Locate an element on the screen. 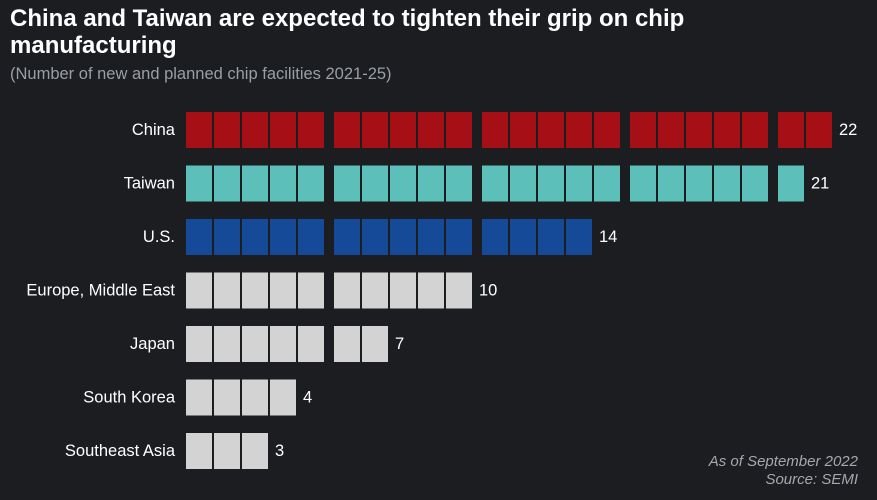  category-label: U.S. is located at coordinates (159, 237).